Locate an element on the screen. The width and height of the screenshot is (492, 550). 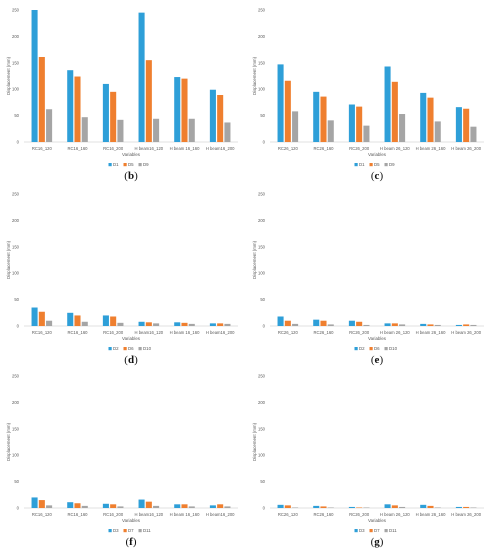
legend-swatch-d5 is located at coordinates (125, 165).